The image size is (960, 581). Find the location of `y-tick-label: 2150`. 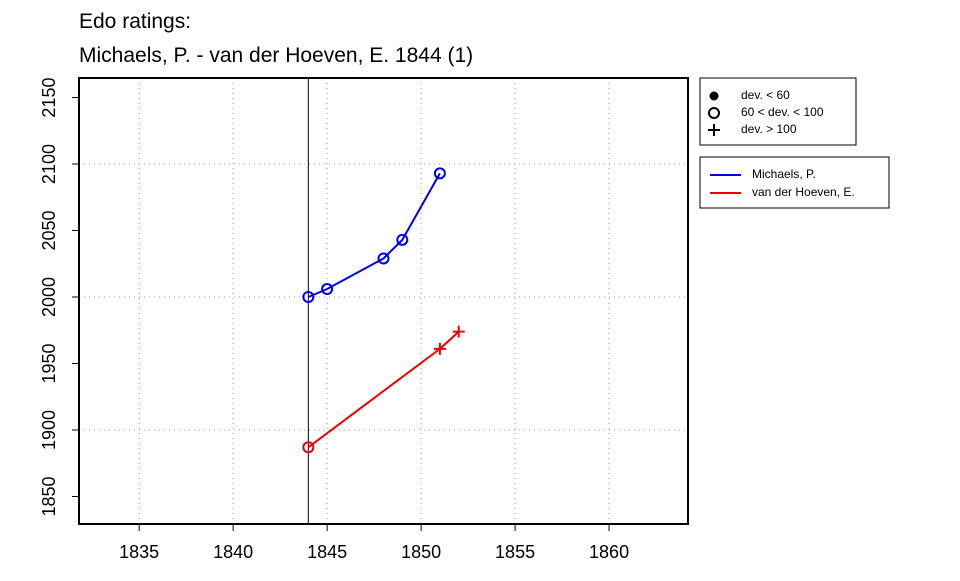

y-tick-label: 2150 is located at coordinates (49, 98).